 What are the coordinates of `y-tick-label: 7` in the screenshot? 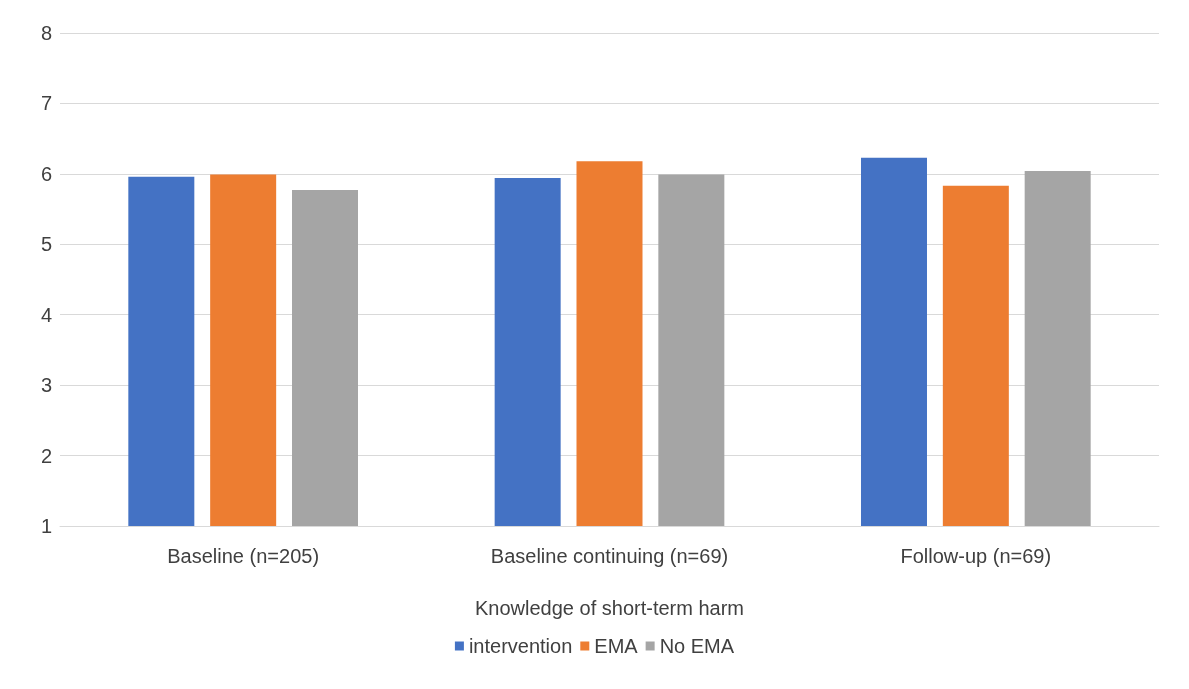 It's located at (46, 103).